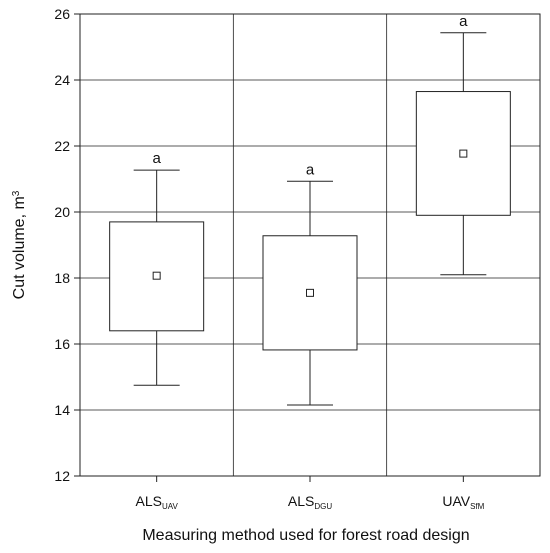 The width and height of the screenshot is (550, 553). I want to click on x-tick-label: ALSUAV, so click(157, 502).